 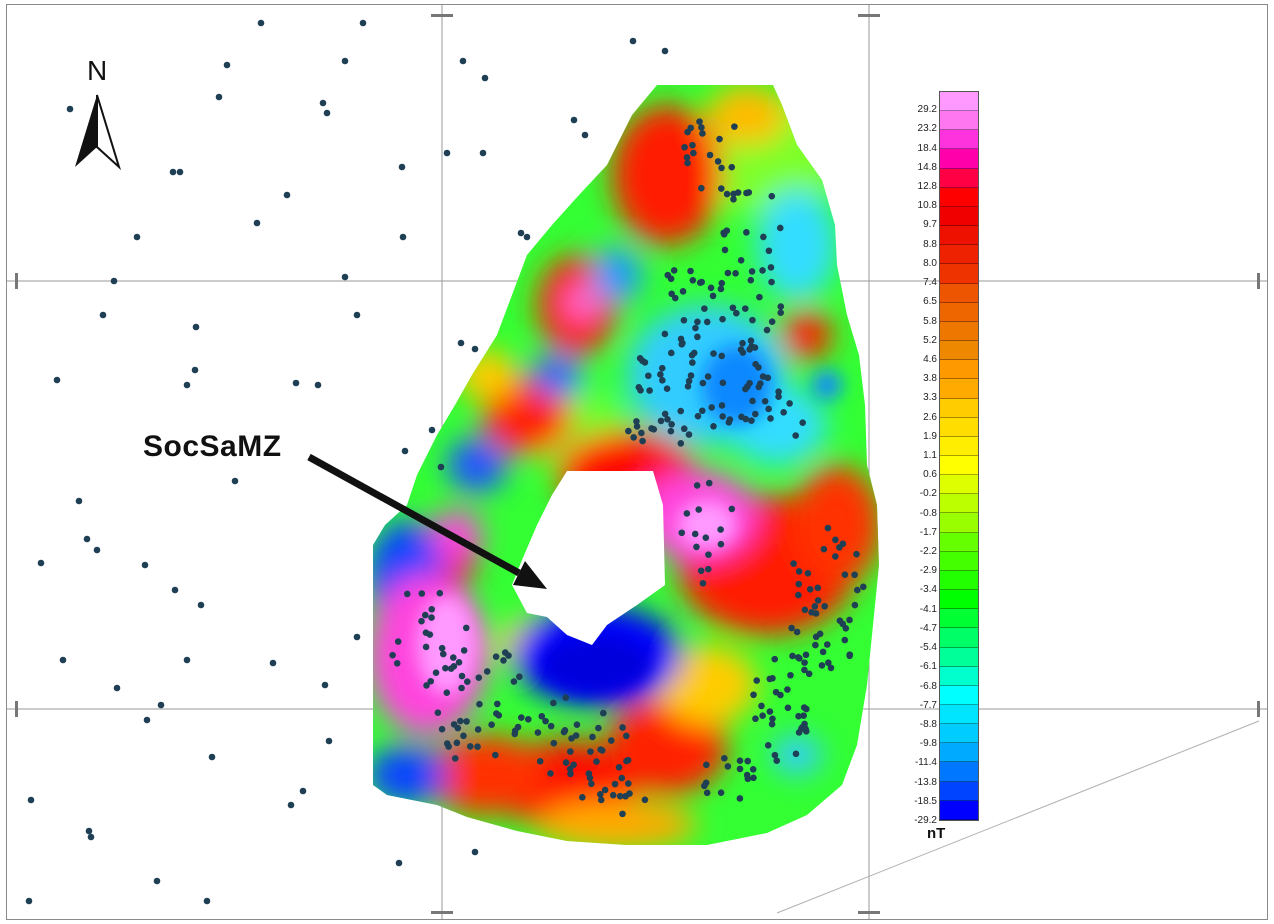 I want to click on legend-label: -11.4, so click(x=925, y=763).